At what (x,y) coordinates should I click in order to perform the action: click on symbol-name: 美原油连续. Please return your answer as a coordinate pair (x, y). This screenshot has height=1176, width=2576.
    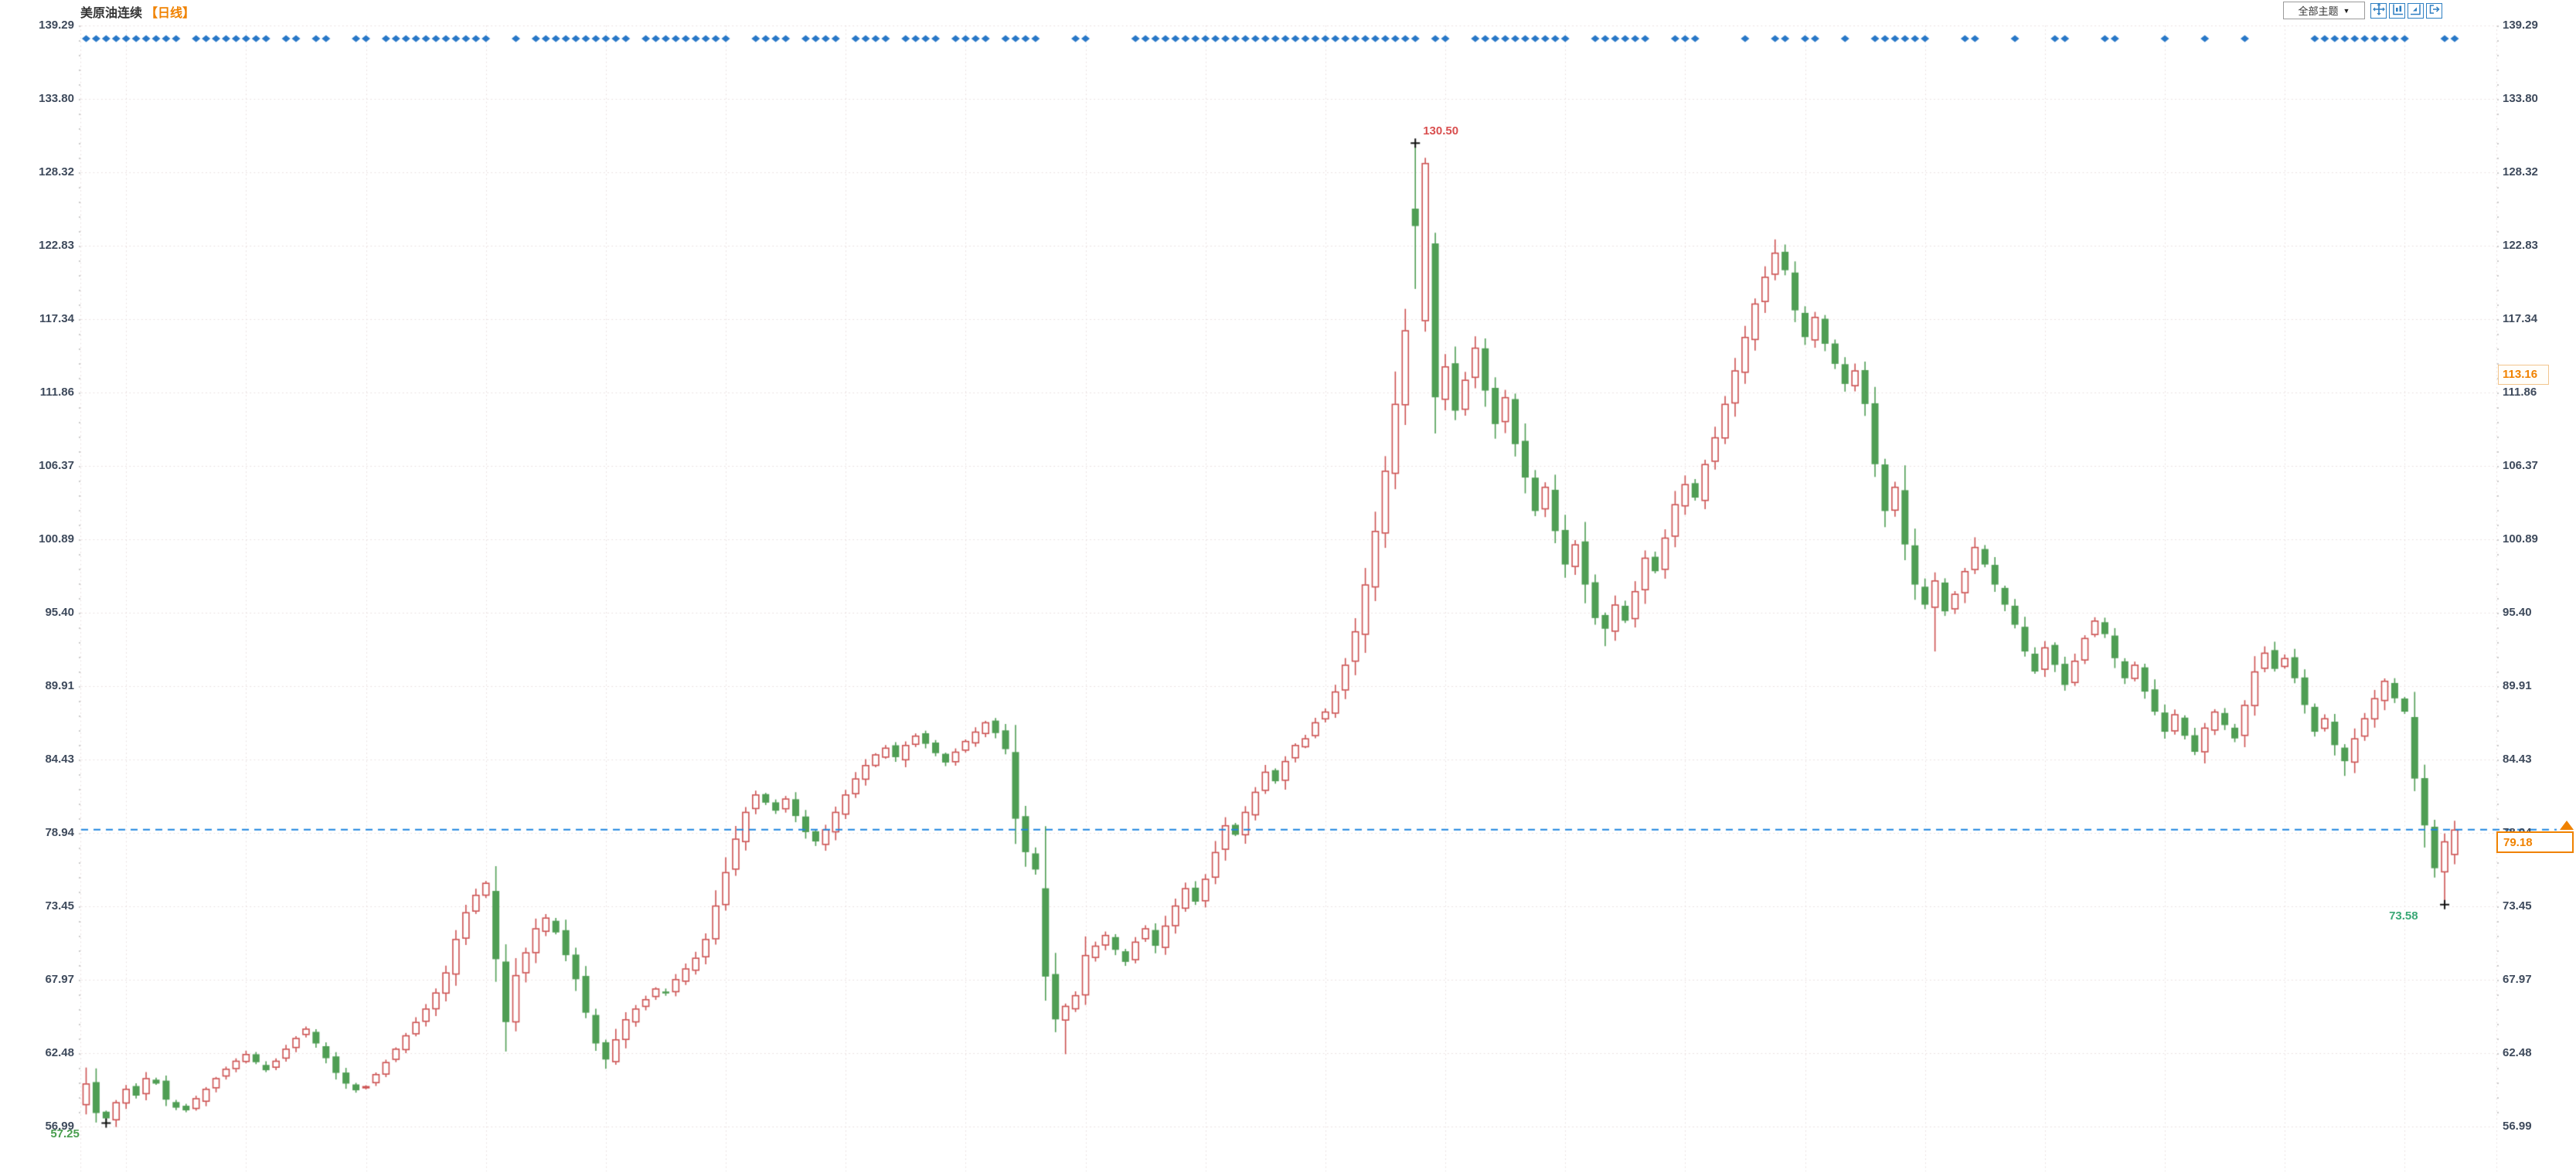
    Looking at the image, I should click on (111, 13).